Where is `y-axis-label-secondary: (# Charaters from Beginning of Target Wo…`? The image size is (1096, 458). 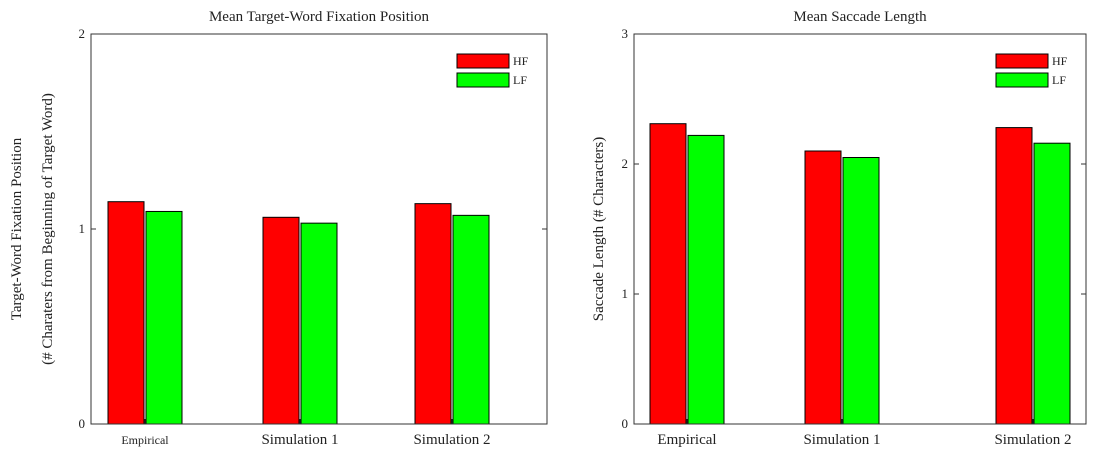 y-axis-label-secondary: (# Charaters from Beginning of Target Wo… is located at coordinates (48, 229).